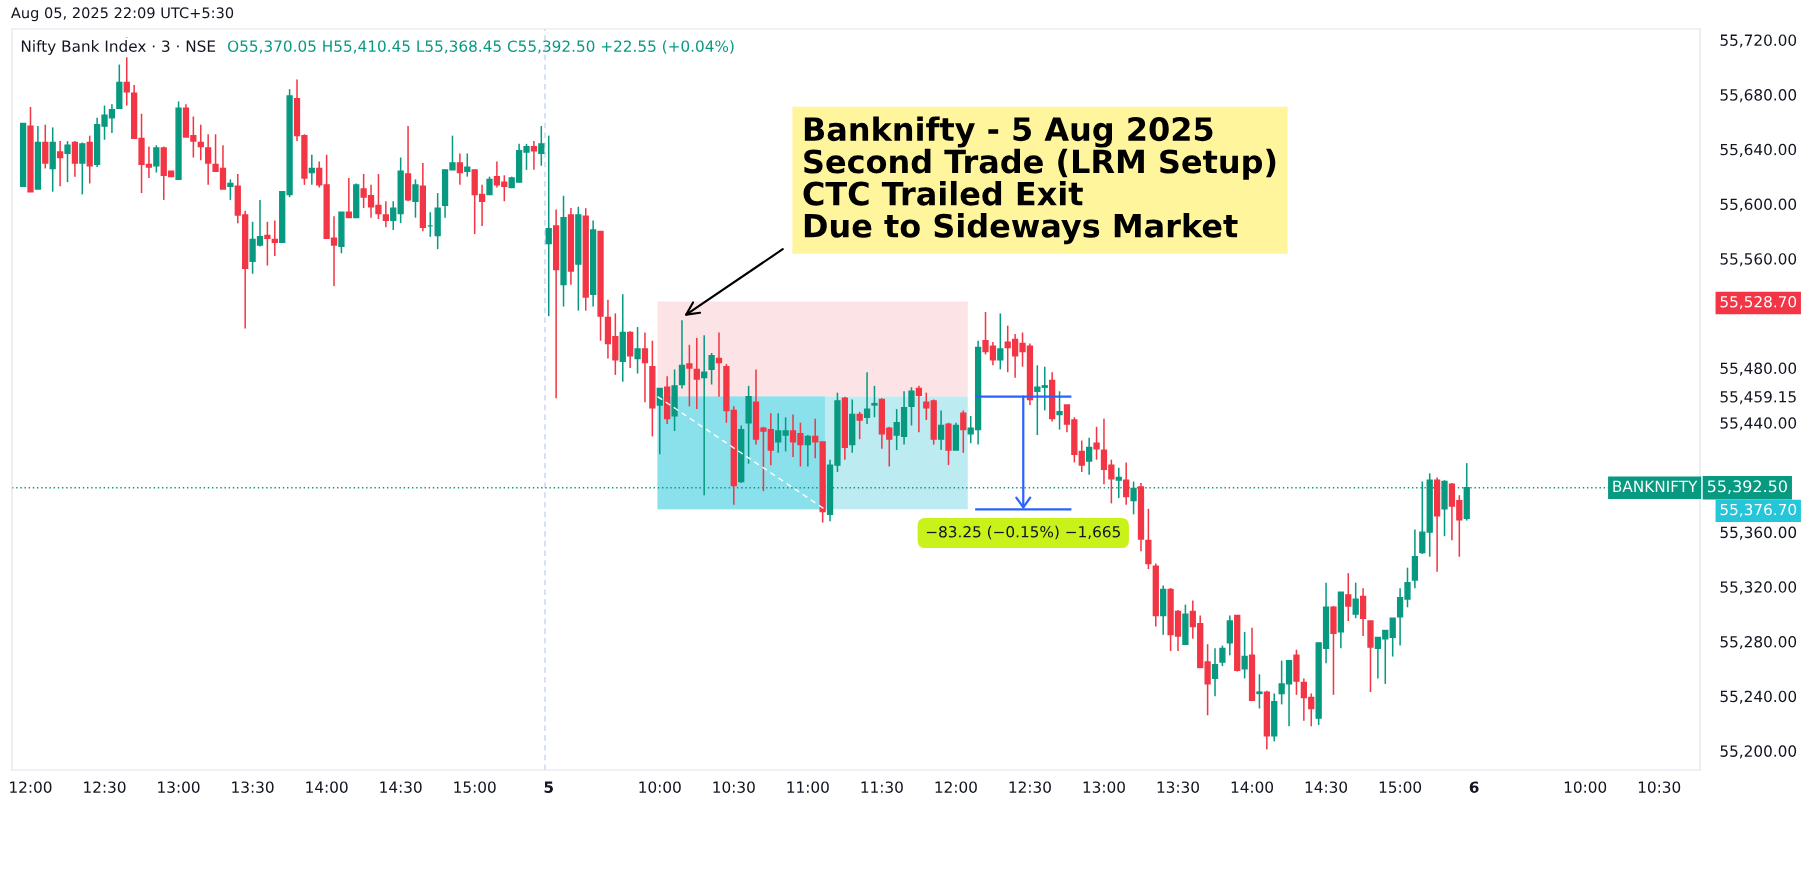 The image size is (1815, 879). What do you see at coordinates (808, 787) in the screenshot?
I see `x-tick-label: 11:00` at bounding box center [808, 787].